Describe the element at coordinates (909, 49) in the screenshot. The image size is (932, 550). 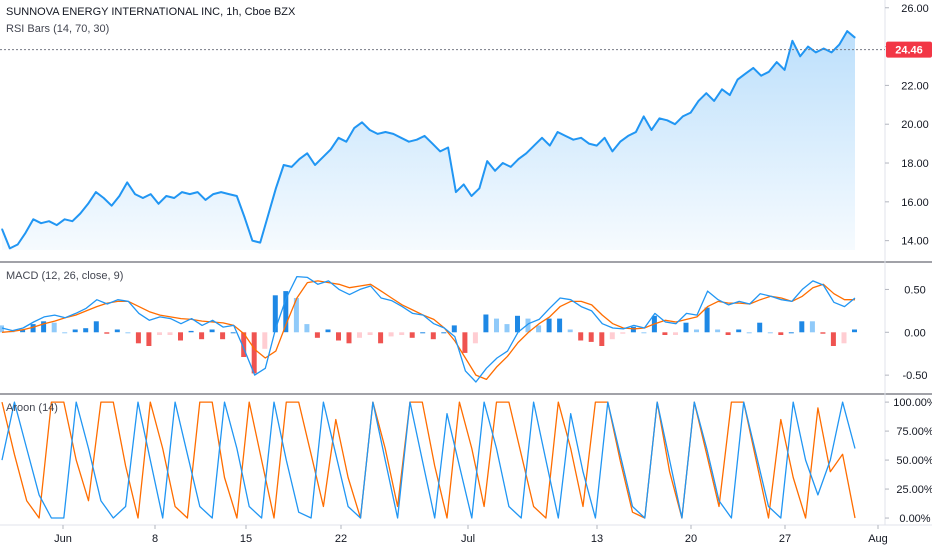
I see `last-price-badge` at that location.